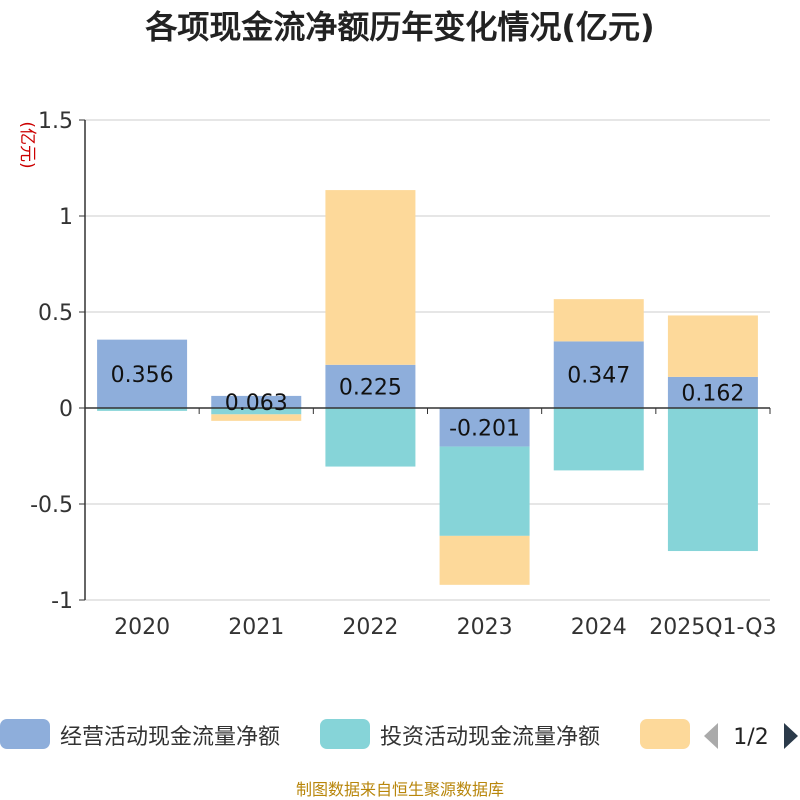 This screenshot has width=800, height=800. I want to click on legend-label: 投资活动现金流量净额, so click(490, 737).